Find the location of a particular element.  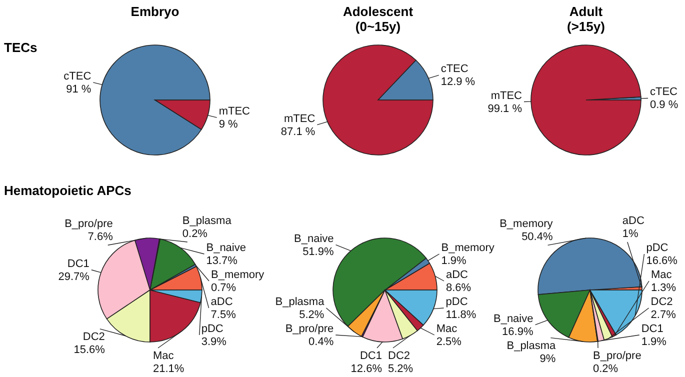

data-label: 87.1 % is located at coordinates (298, 132).